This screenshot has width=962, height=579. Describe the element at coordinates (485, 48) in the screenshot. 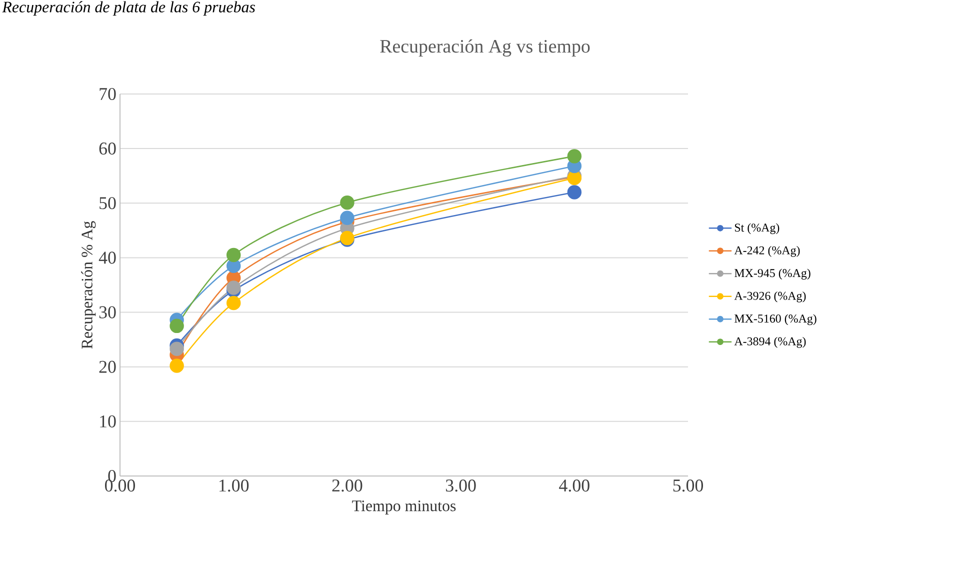

I see `chart-title: Recuperación Ag vs tiempo` at that location.